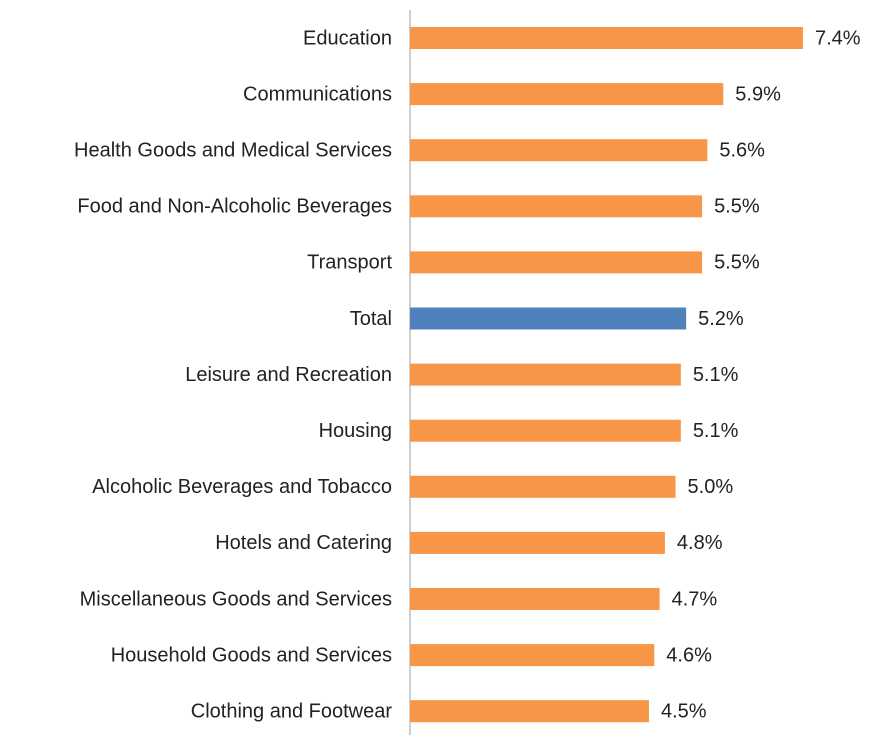  I want to click on value-label: 5.9%, so click(758, 94).